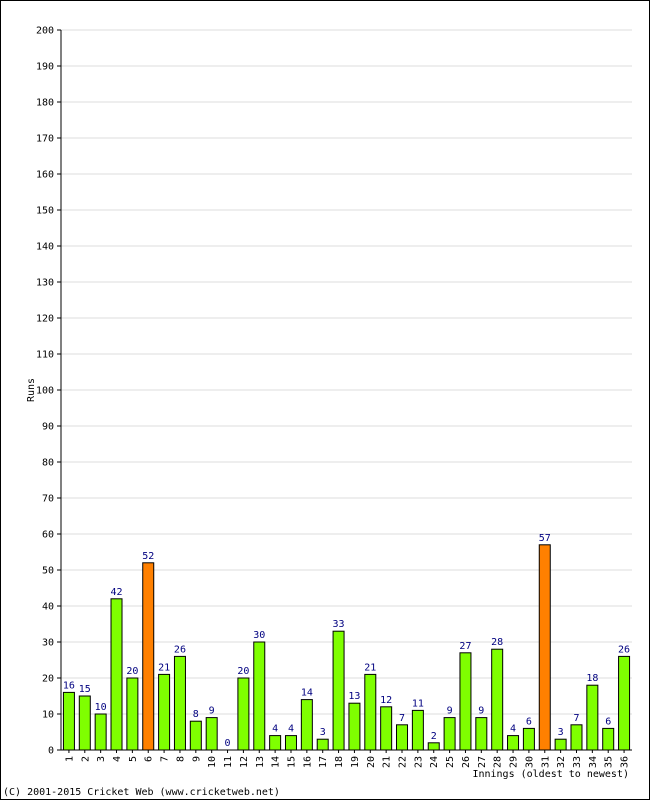 This screenshot has width=650, height=800. Describe the element at coordinates (45, 103) in the screenshot. I see `y-tick-label: 180` at that location.